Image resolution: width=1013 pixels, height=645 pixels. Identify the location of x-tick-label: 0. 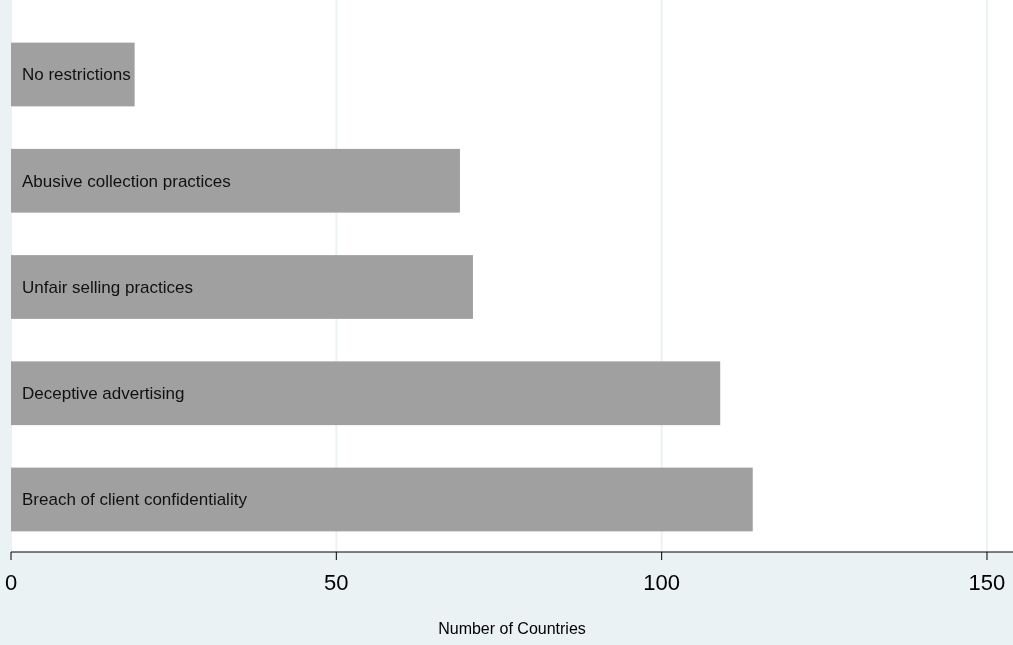
(11, 582).